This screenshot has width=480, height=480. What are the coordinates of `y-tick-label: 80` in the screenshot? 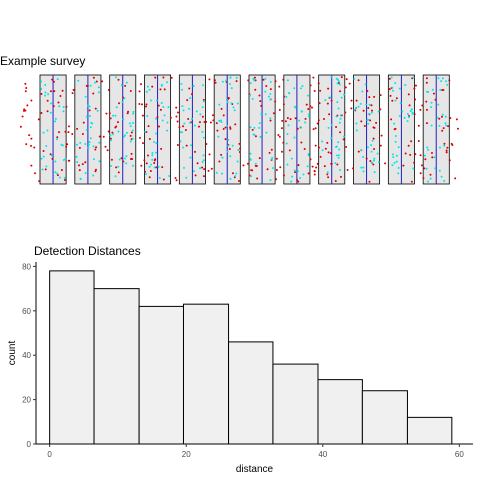 It's located at (26, 266).